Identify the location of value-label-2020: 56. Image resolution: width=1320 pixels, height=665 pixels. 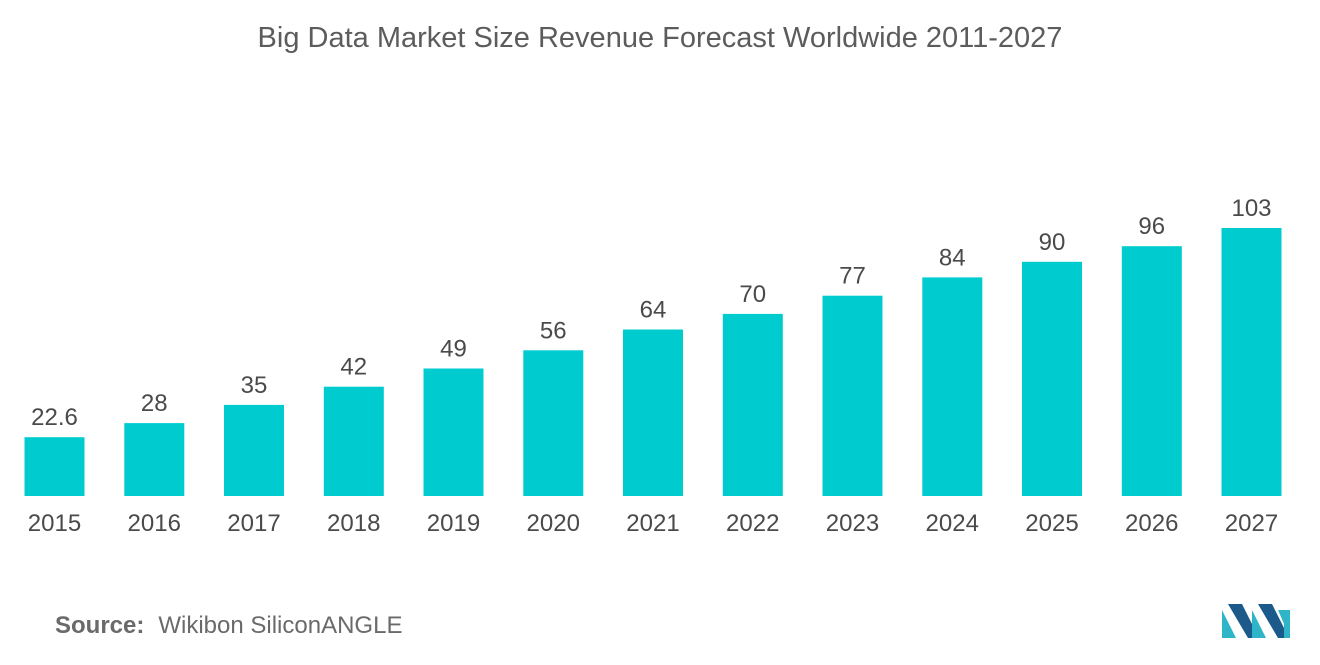
(553, 330).